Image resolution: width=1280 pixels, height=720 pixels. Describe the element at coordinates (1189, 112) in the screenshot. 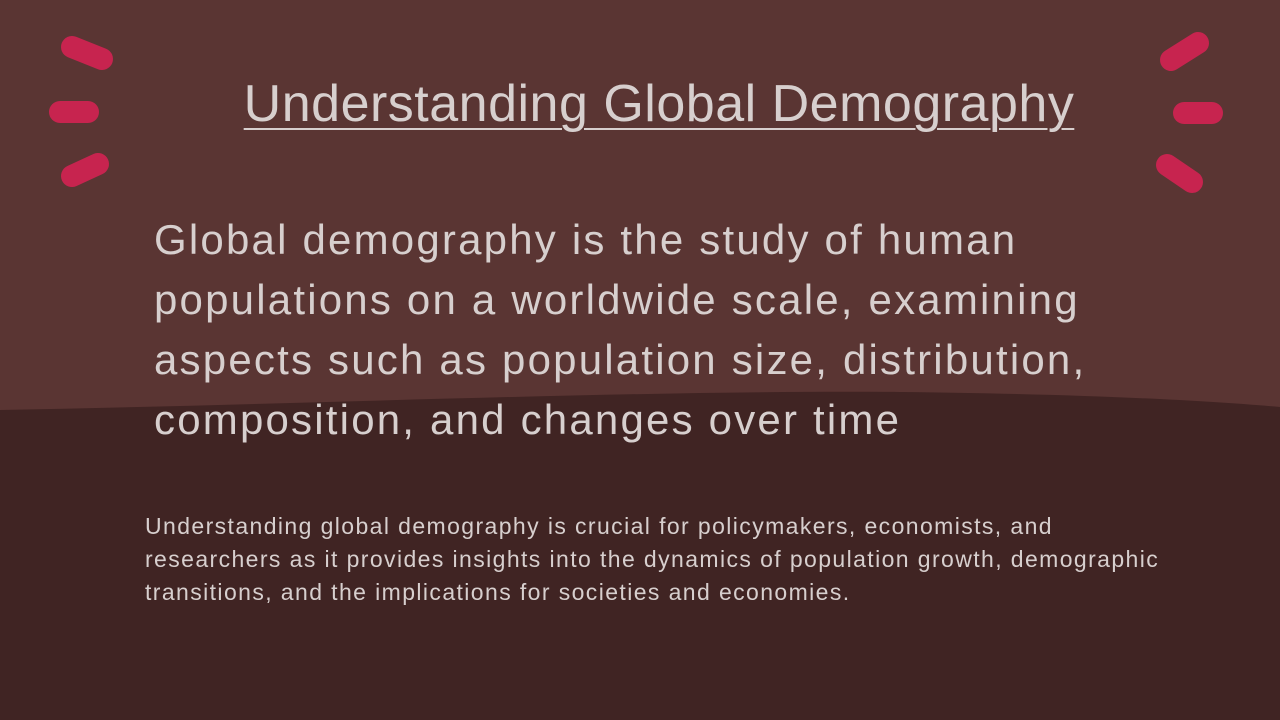

I see `burst-lines-right-icon` at that location.